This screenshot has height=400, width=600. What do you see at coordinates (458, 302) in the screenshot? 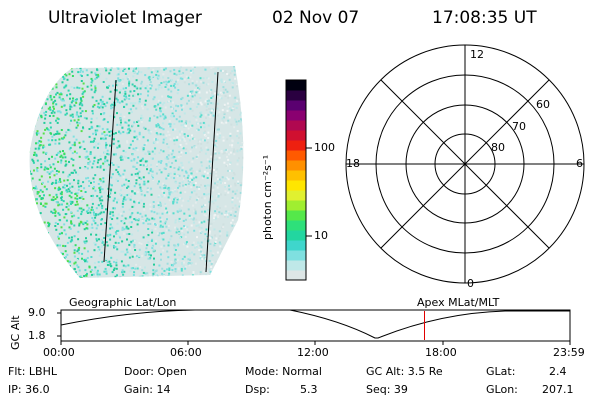
I see `orbit-right-title: Apex MLat/MLT` at bounding box center [458, 302].